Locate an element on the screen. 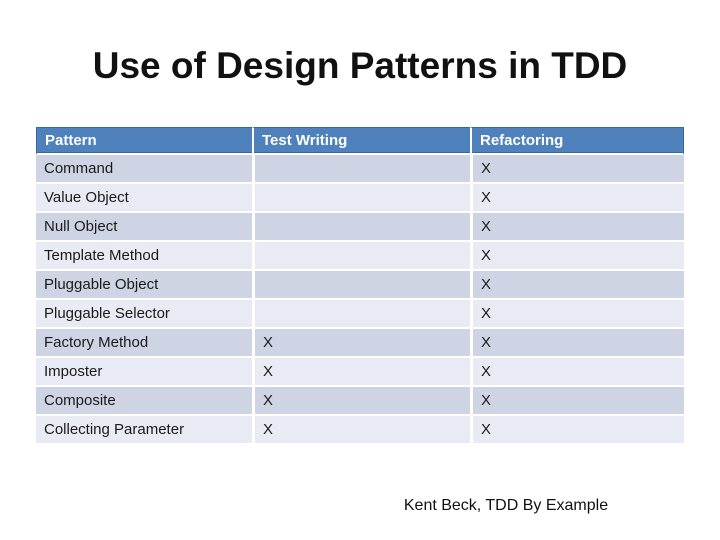  pattern-cell: Pluggable Object is located at coordinates (144, 285).